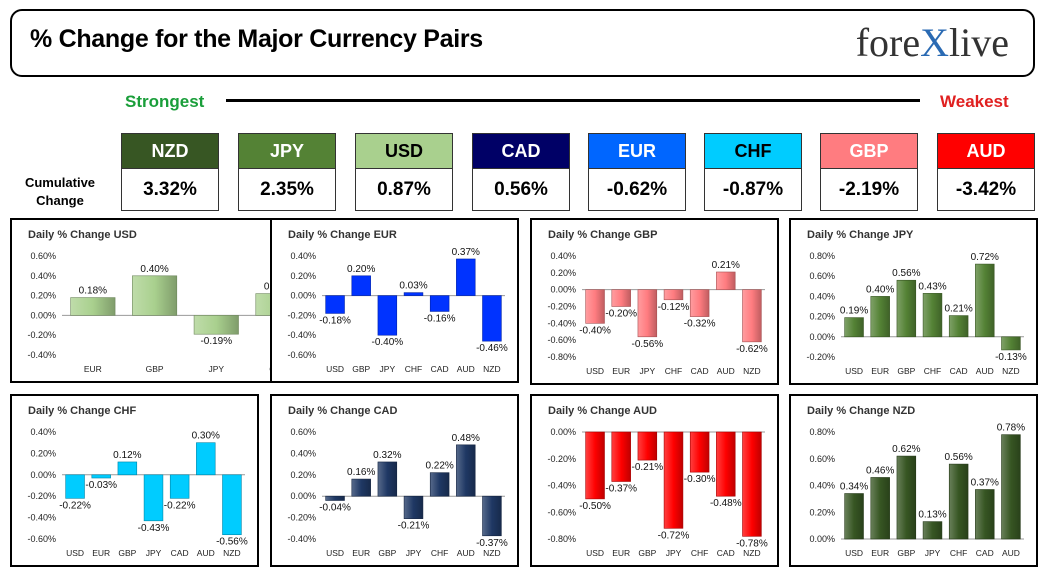 The width and height of the screenshot is (1046, 577). Describe the element at coordinates (753, 172) in the screenshot. I see `currency-card-chf: CHF -0.87%` at that location.